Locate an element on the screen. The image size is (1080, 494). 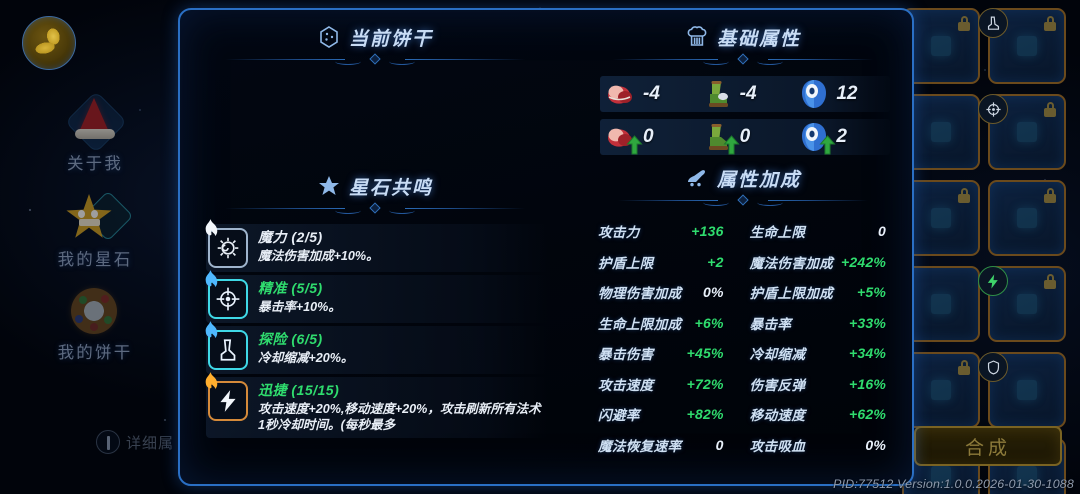
list-item-text: 精准 (5/5) 暴击率+10%。 is located at coordinates (400, 297).